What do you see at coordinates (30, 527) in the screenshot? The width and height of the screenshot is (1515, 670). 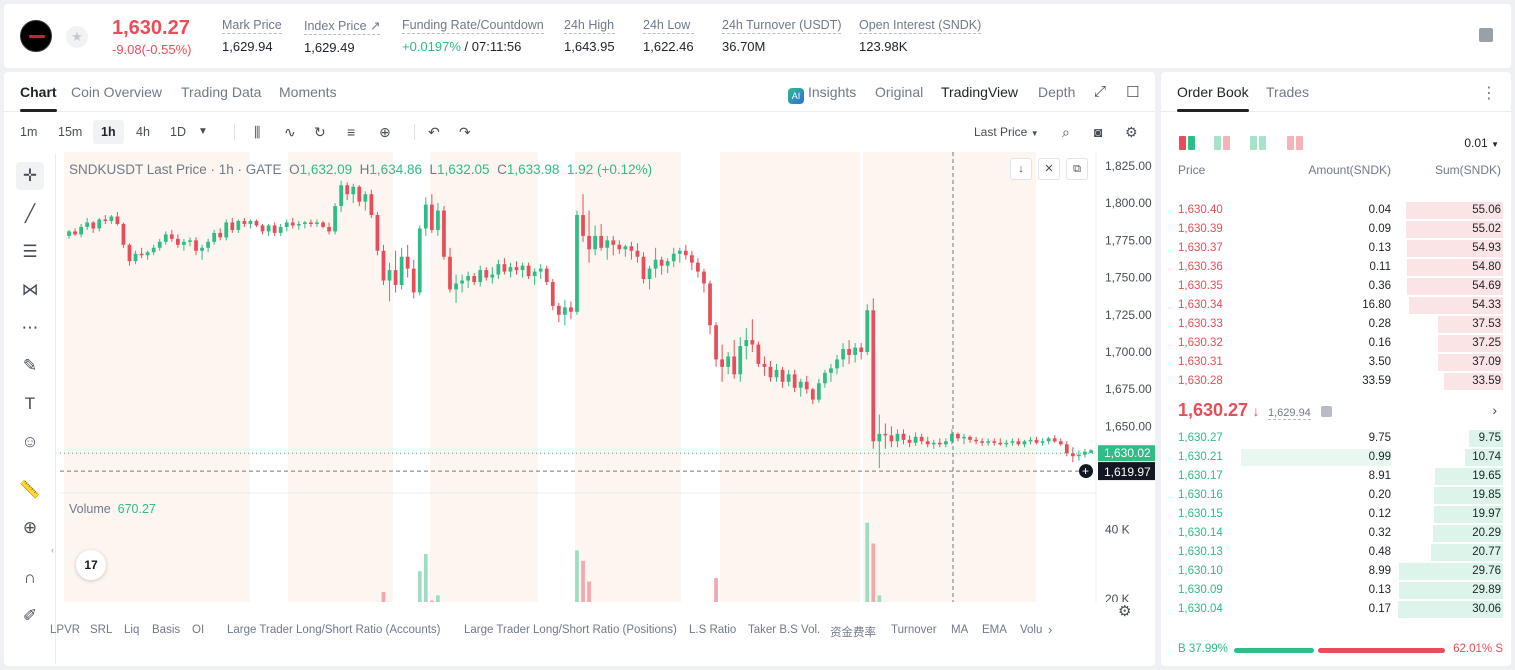 I see `zoom-in-icon: ⊕` at bounding box center [30, 527].